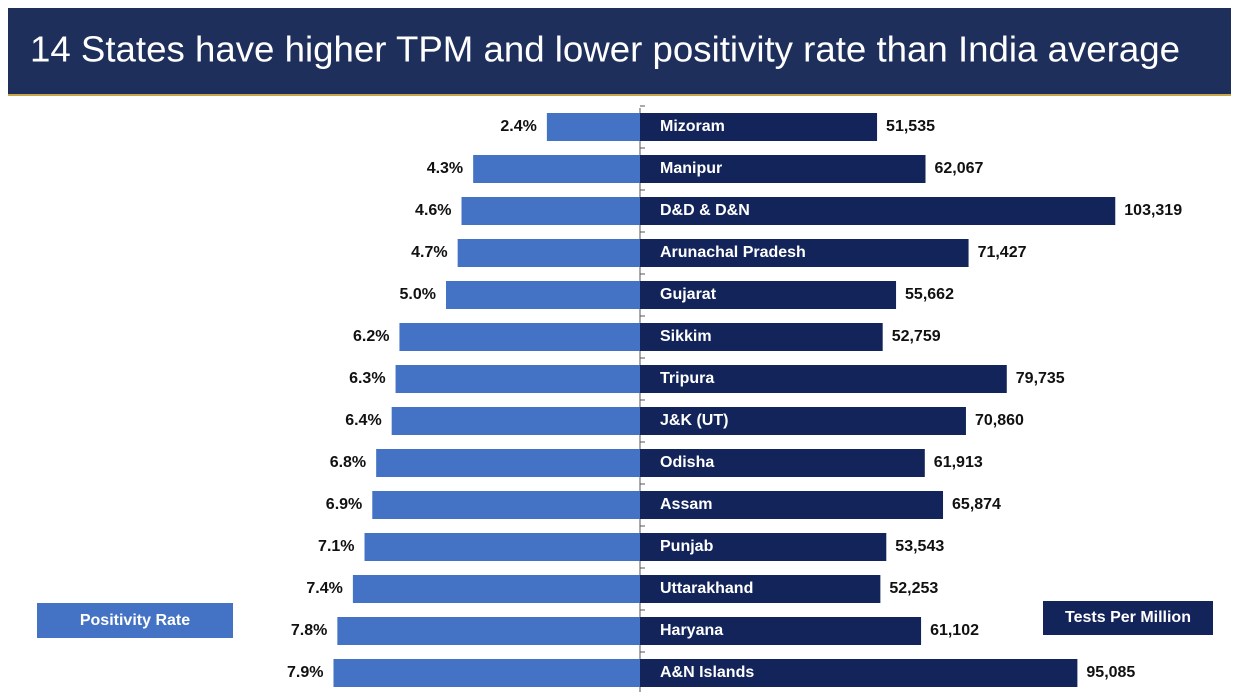 This screenshot has width=1239, height=700. I want to click on value-label: 52,759, so click(916, 336).